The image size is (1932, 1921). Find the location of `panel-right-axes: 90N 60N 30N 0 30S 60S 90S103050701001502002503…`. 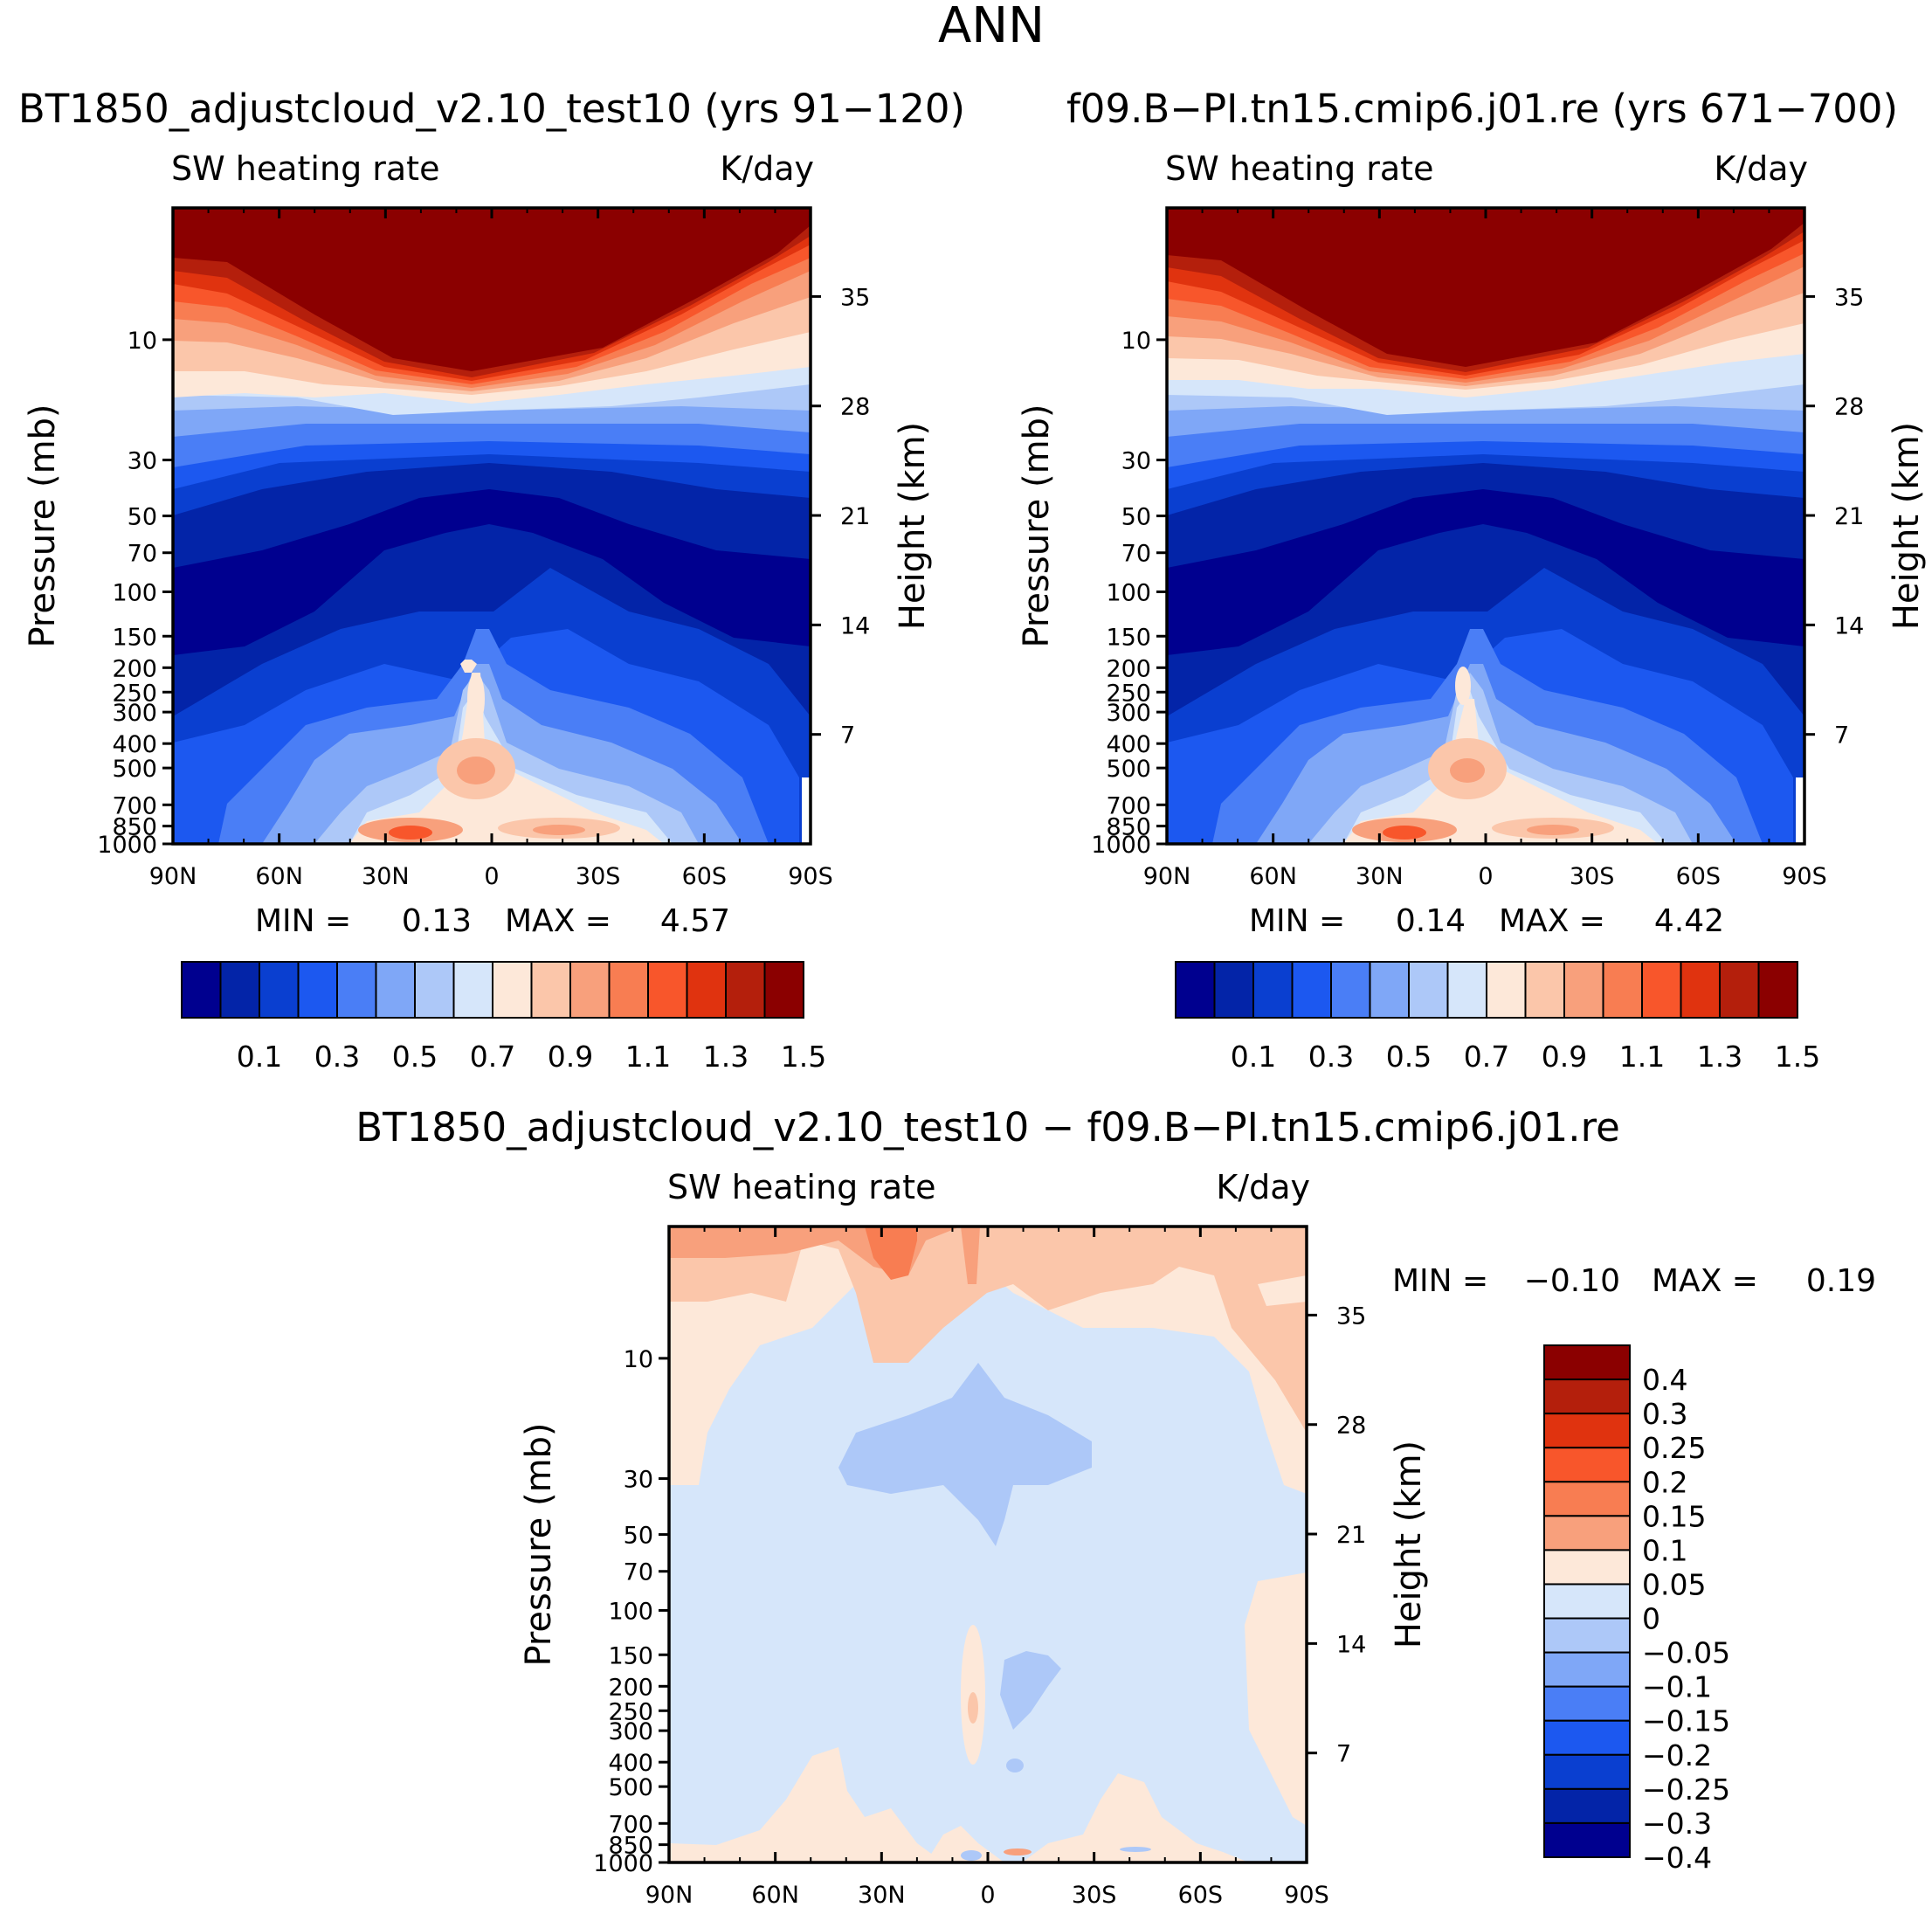

panel-right-axes: 90N 60N 30N 0 30S 60S 90S103050701001502002503… is located at coordinates (1477, 549).